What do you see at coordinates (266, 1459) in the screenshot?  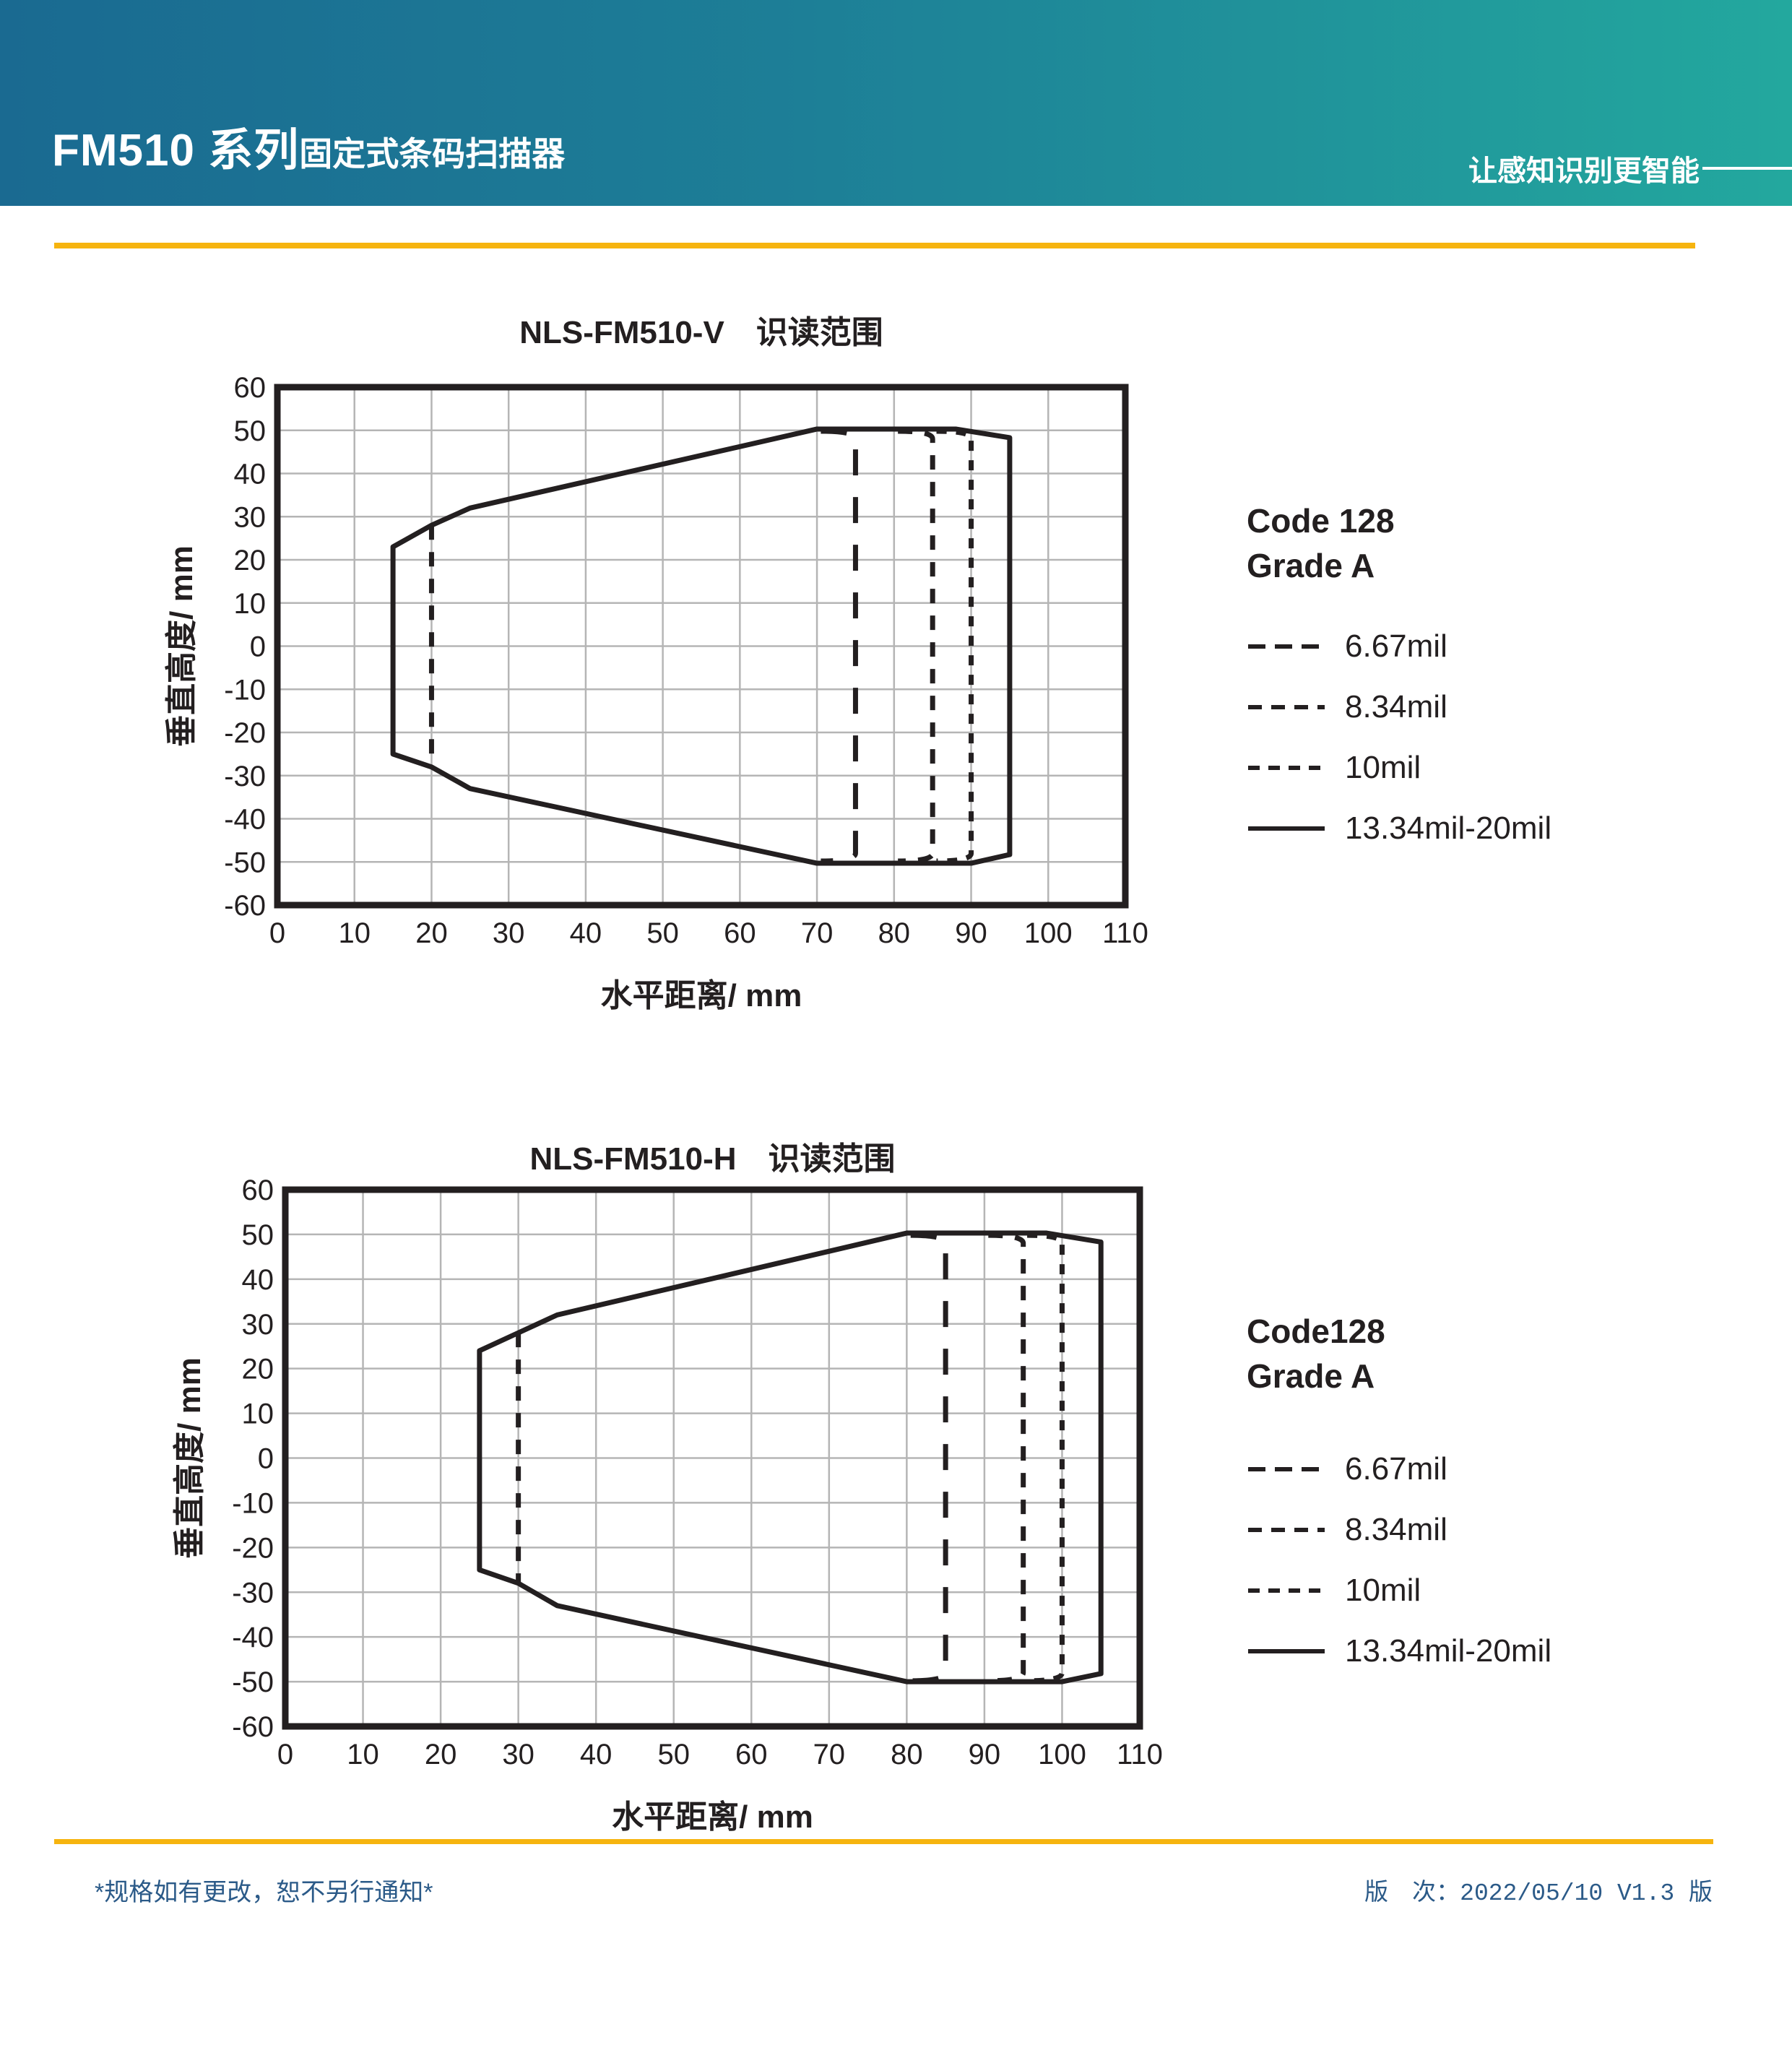 I see `y-tick-label: 0` at bounding box center [266, 1459].